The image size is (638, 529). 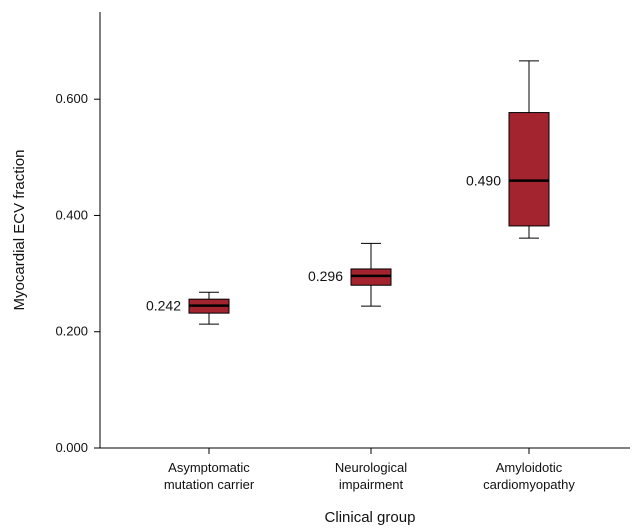 I want to click on box-group: 0.490, so click(x=508, y=149).